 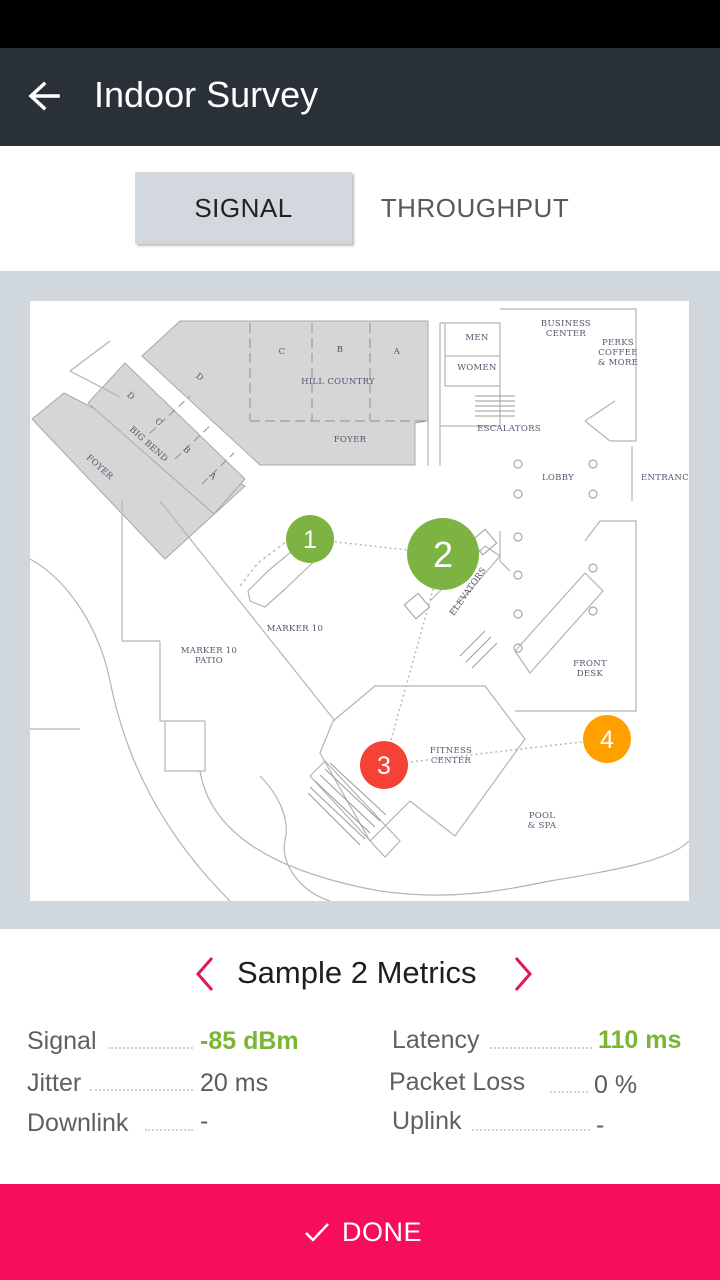 I want to click on metric-uplink-value: -, so click(x=600, y=1125).